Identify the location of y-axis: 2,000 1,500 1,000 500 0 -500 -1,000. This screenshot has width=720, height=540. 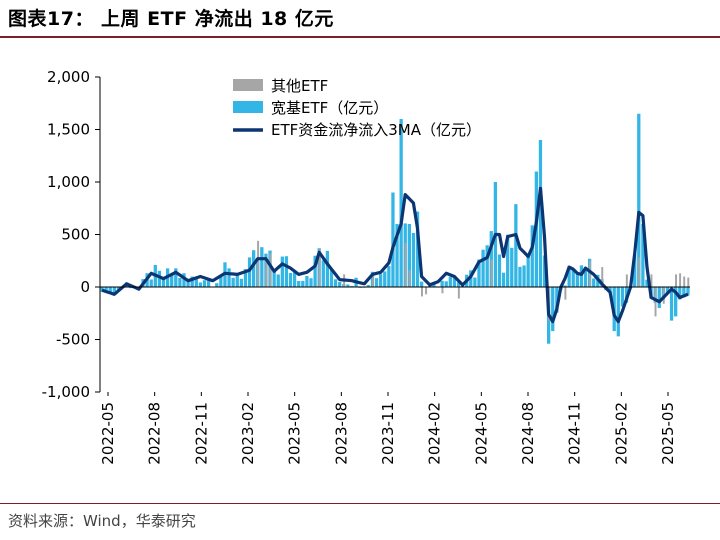
(71, 234).